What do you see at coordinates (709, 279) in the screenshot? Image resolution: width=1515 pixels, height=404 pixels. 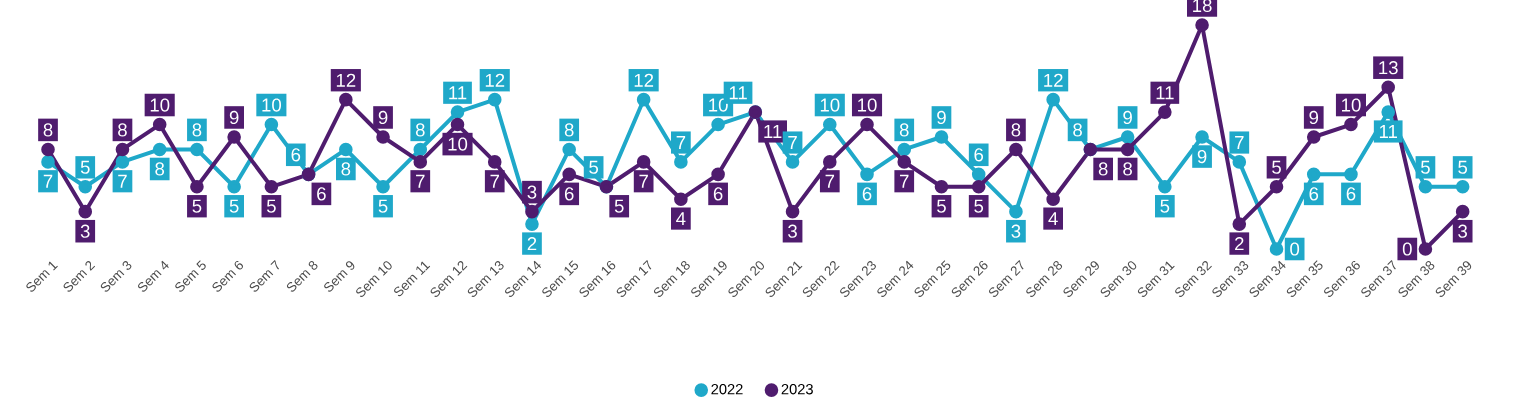 I see `x-tick-label: Sem 19` at bounding box center [709, 279].